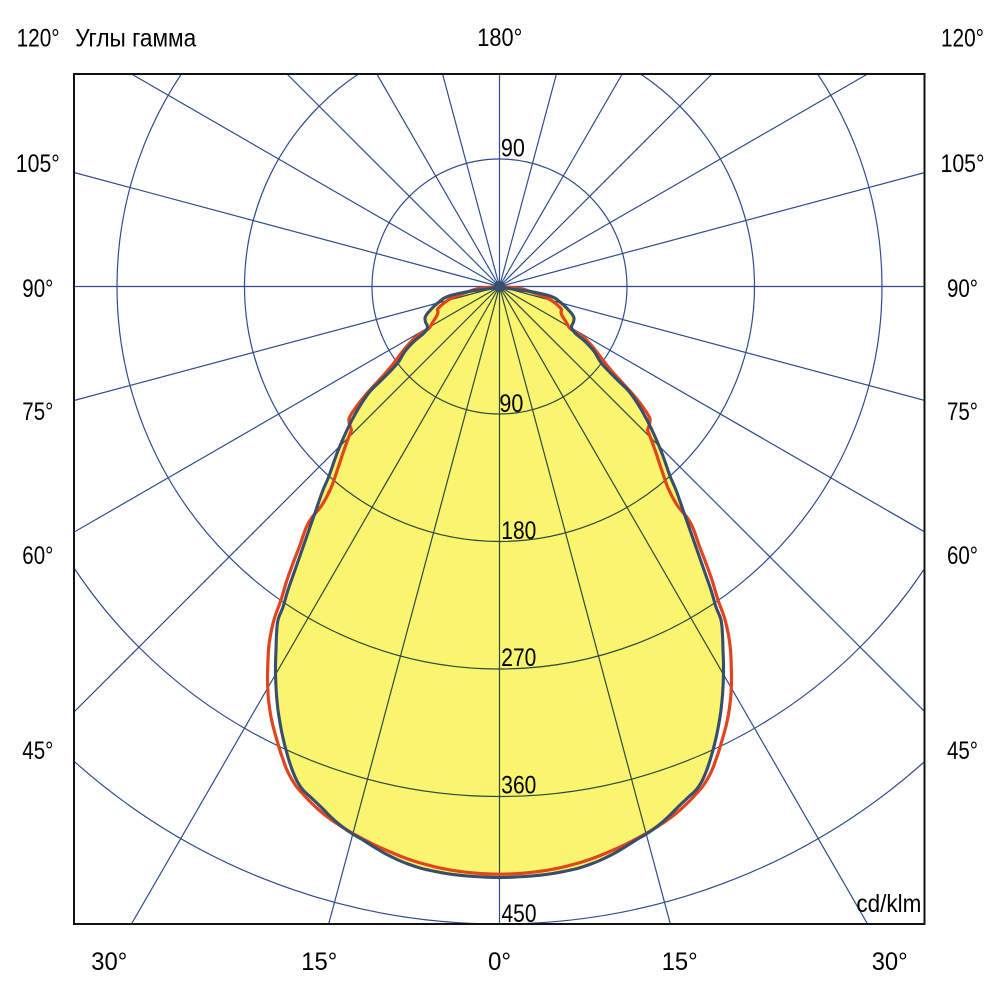 Image resolution: width=1000 pixels, height=1000 pixels. Describe the element at coordinates (518, 658) in the screenshot. I see `svg-text: 270` at that location.